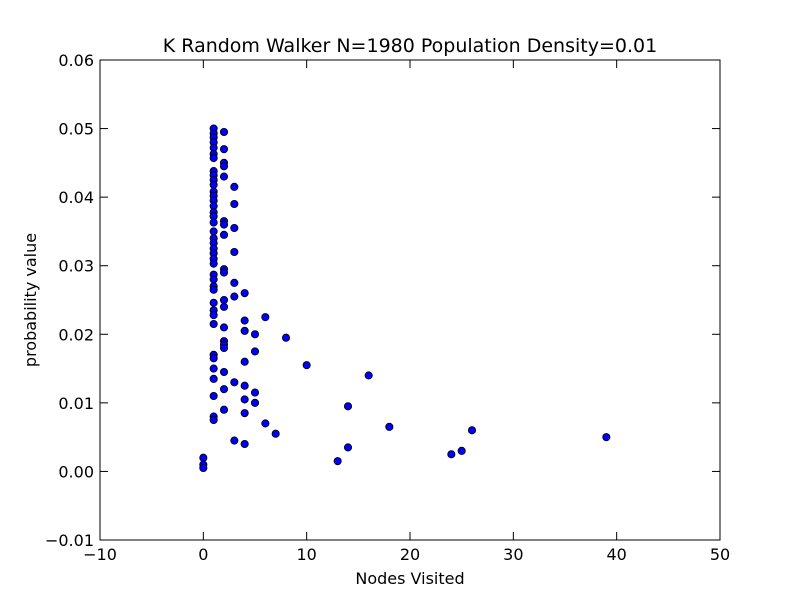 Image resolution: width=800 pixels, height=604 pixels. I want to click on x-tick-label: 30, so click(513, 554).